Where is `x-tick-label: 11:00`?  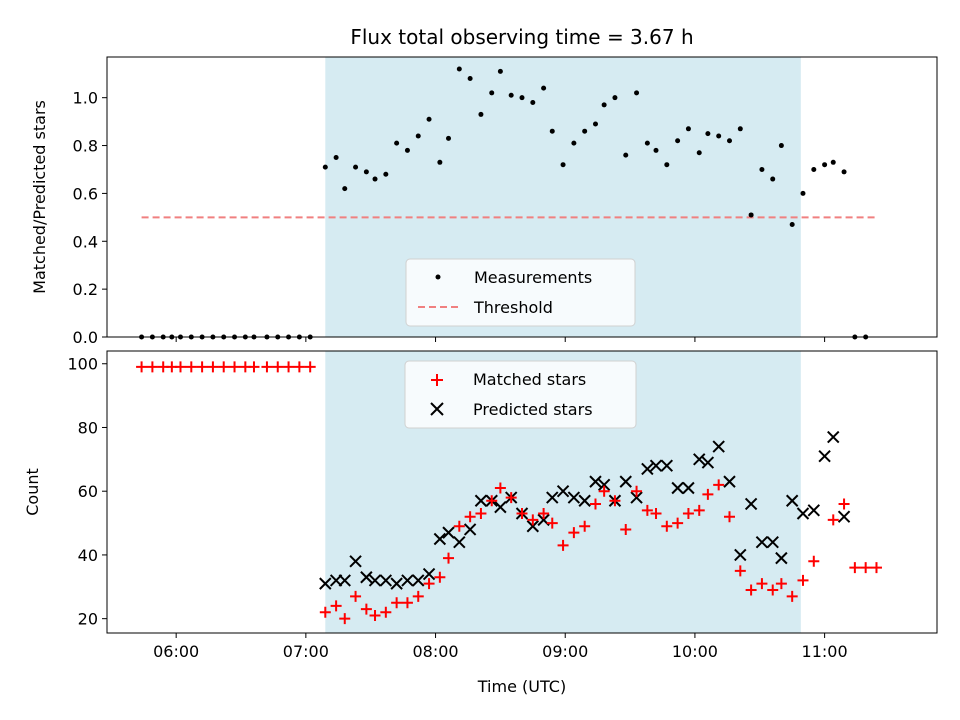
x-tick-label: 11:00 is located at coordinates (825, 651).